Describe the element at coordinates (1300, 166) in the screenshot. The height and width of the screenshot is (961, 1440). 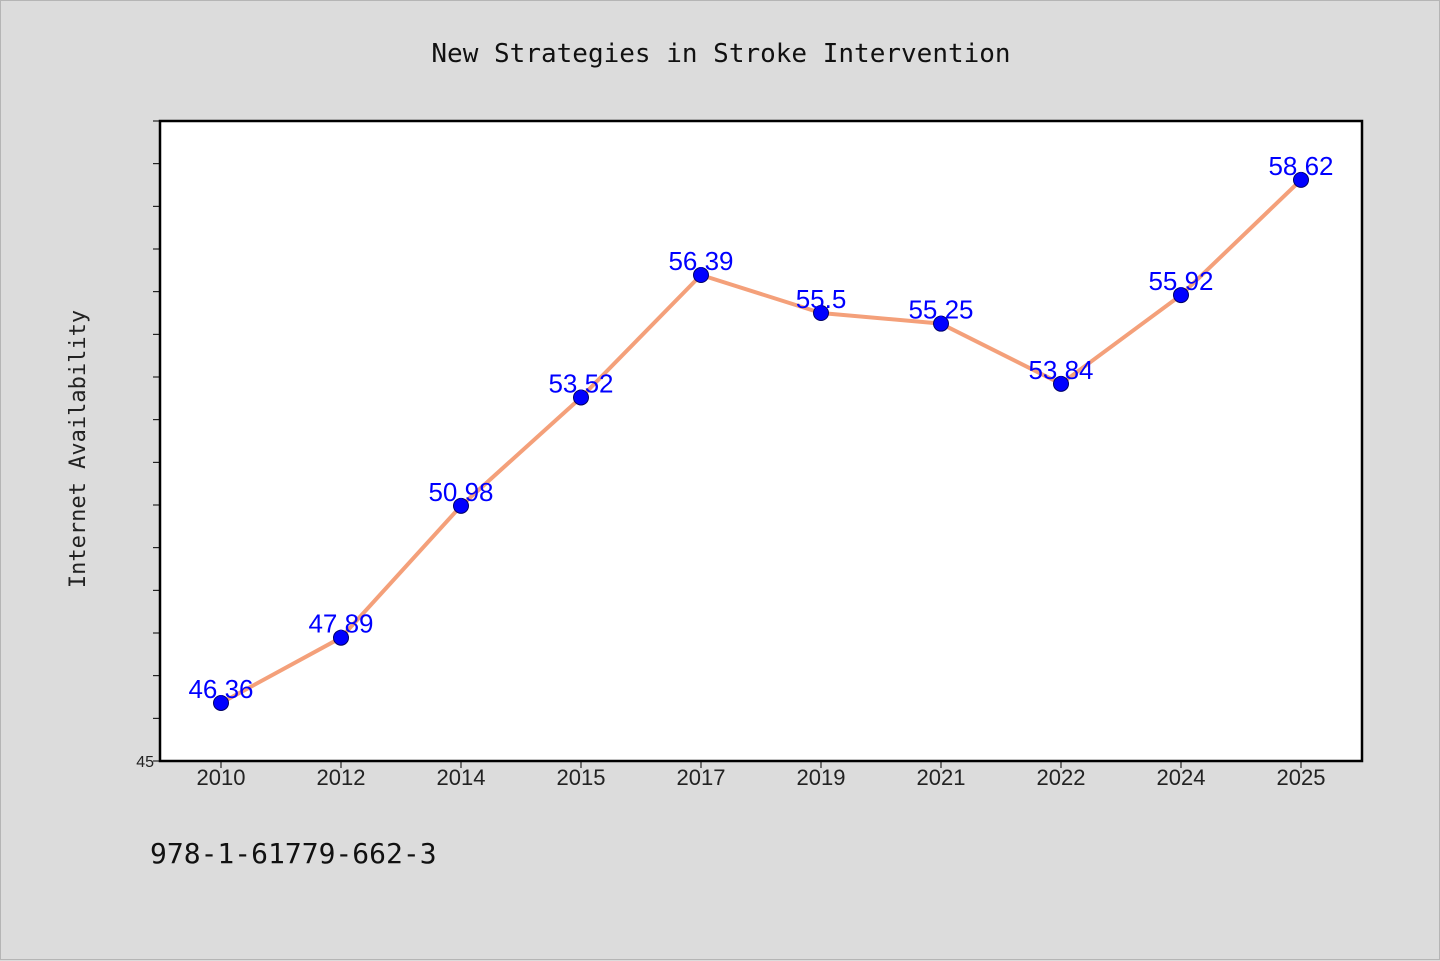
I see `data-label: 58.62` at that location.